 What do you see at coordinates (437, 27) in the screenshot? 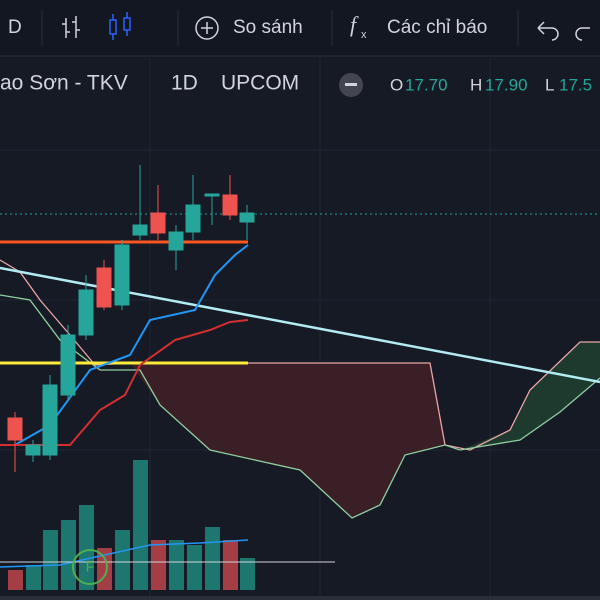
I see `indicators-label: Các chỉ báo` at bounding box center [437, 27].